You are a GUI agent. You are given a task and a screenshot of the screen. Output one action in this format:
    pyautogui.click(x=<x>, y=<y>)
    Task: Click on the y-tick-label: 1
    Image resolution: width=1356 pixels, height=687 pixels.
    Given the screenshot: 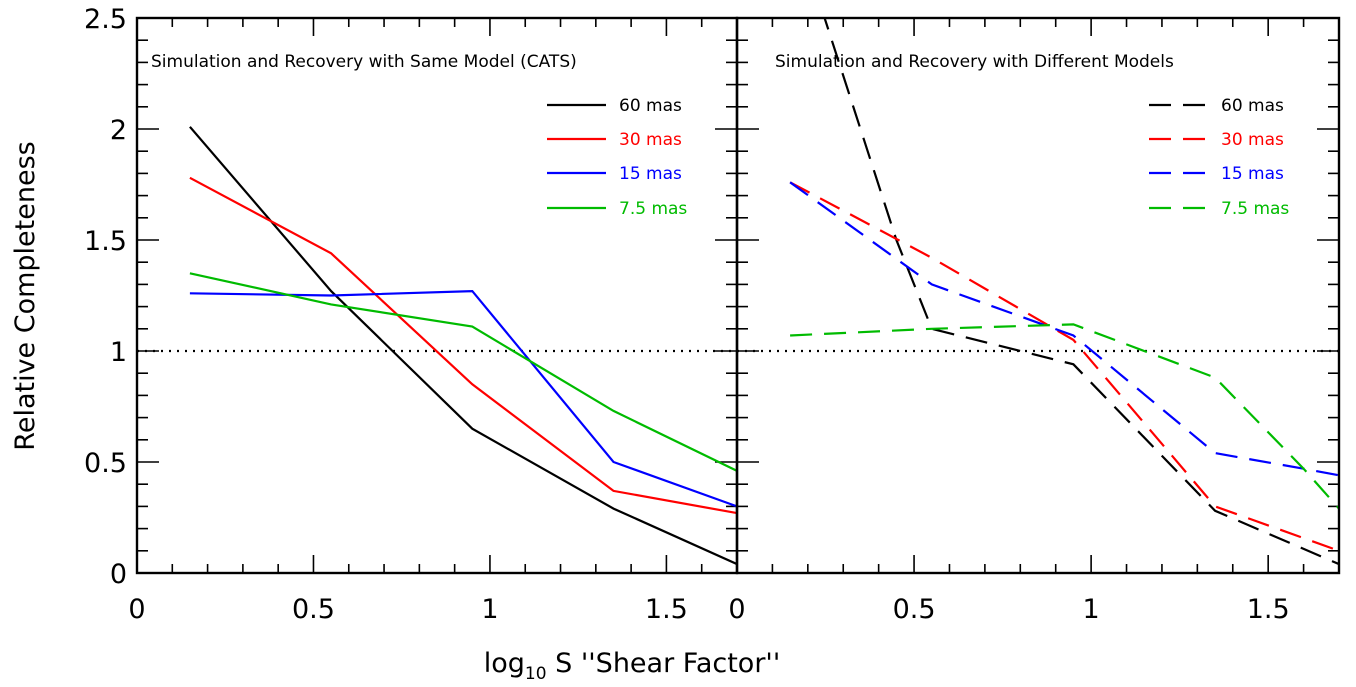 What is the action you would take?
    pyautogui.click(x=118, y=352)
    